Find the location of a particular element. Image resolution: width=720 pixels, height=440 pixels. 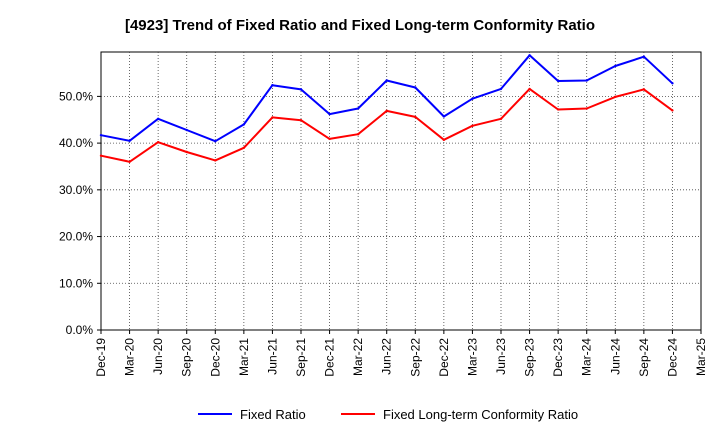

x-tick-label: Sep-20 is located at coordinates (187, 357).